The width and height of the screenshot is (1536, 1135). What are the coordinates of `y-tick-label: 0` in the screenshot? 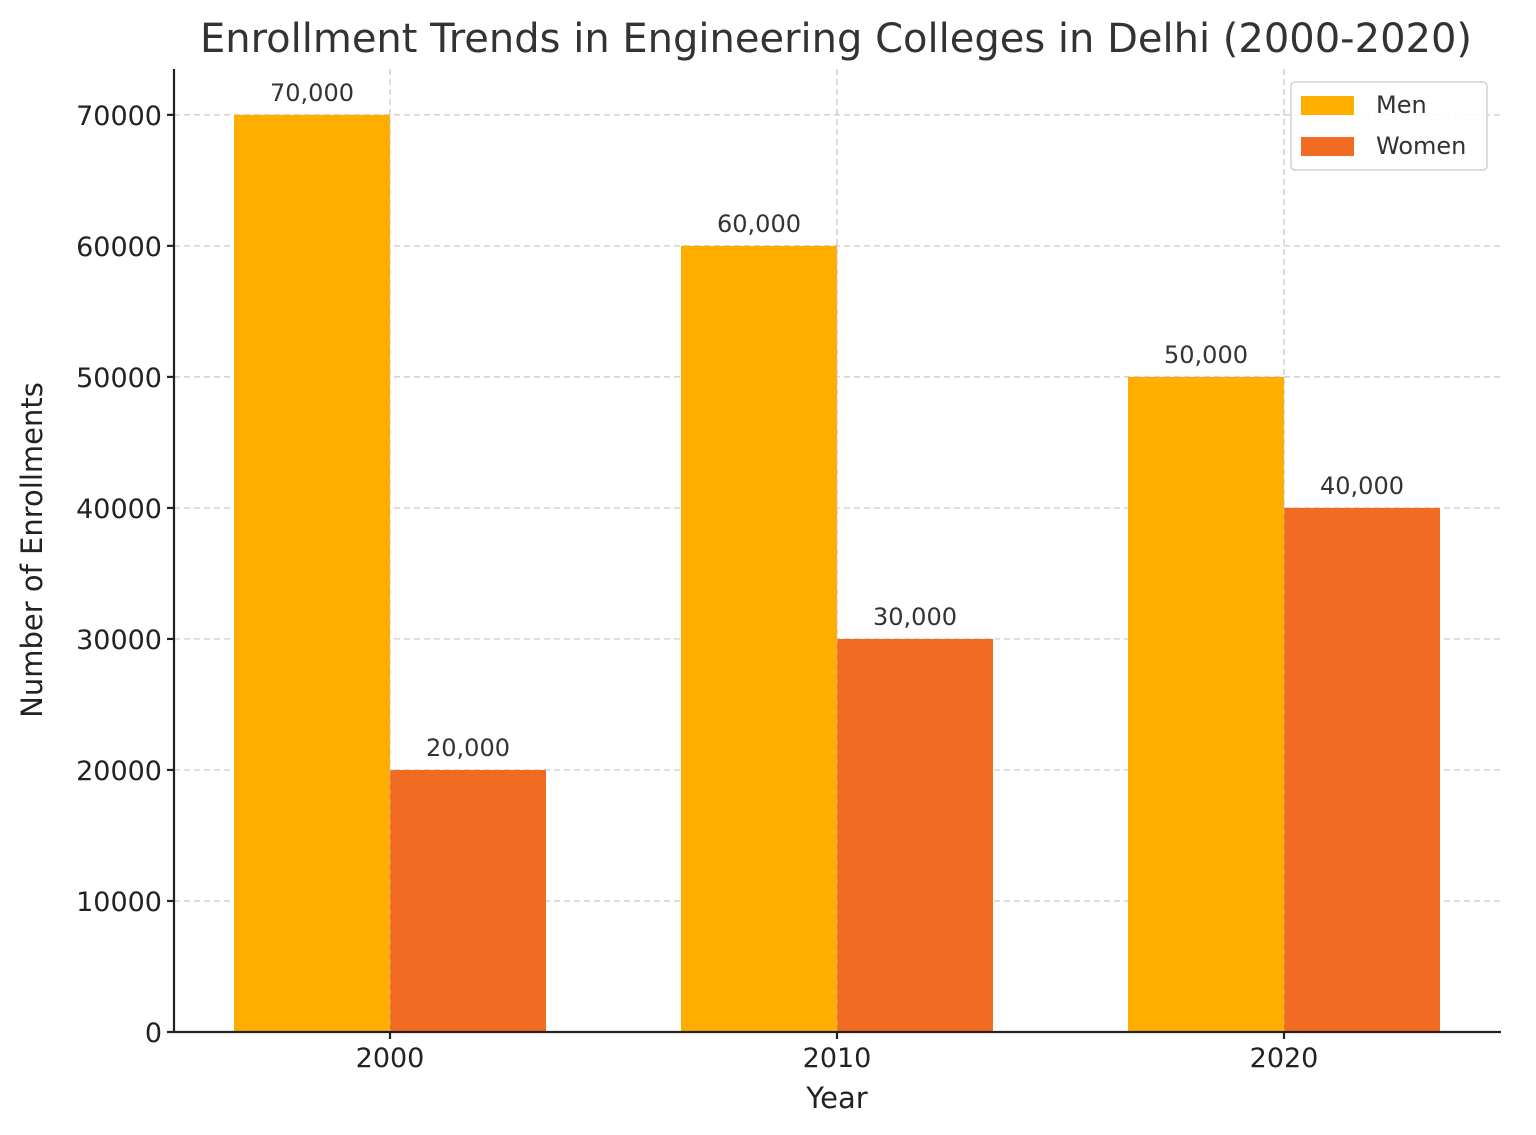 It's located at (153, 1033).